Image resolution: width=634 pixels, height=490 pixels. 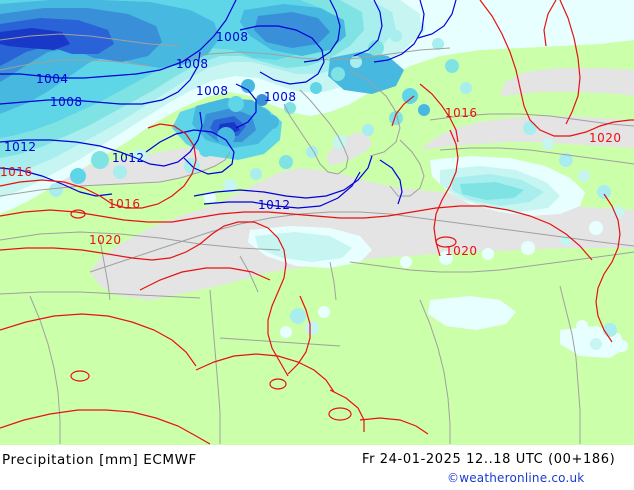 What do you see at coordinates (99, 460) in the screenshot?
I see `legend-title: Precipitation [mm] ECMWF` at bounding box center [99, 460].